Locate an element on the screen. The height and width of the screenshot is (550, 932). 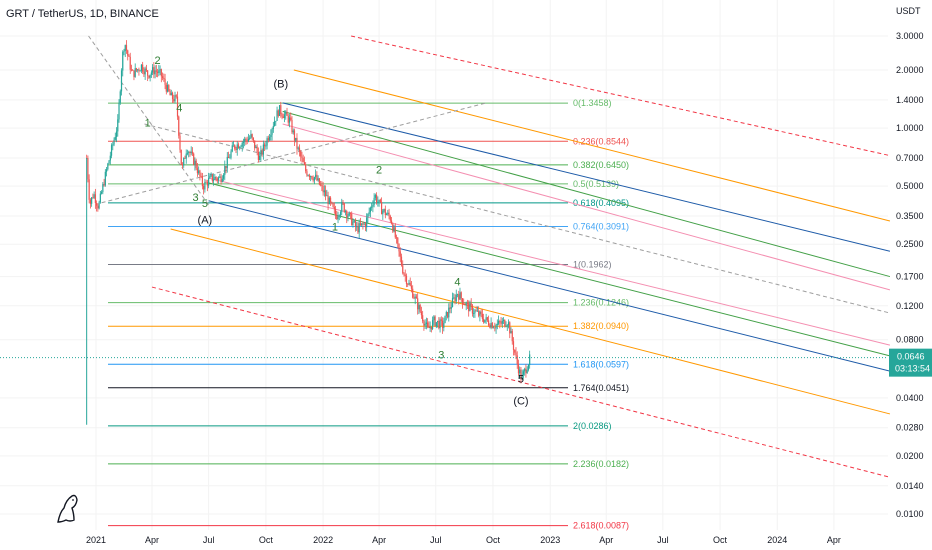
wave-label: (A) is located at coordinates (205, 221).